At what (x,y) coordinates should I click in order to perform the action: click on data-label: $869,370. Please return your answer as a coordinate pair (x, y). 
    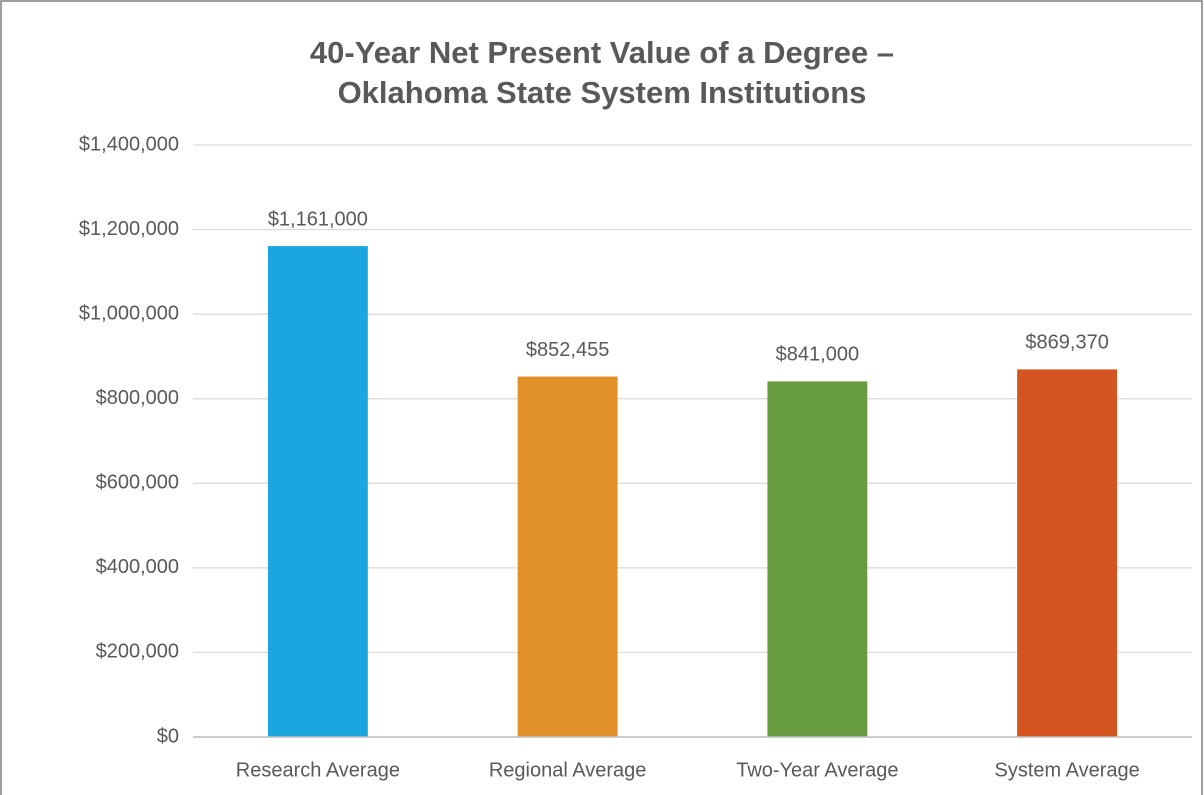
    Looking at the image, I should click on (1066, 343).